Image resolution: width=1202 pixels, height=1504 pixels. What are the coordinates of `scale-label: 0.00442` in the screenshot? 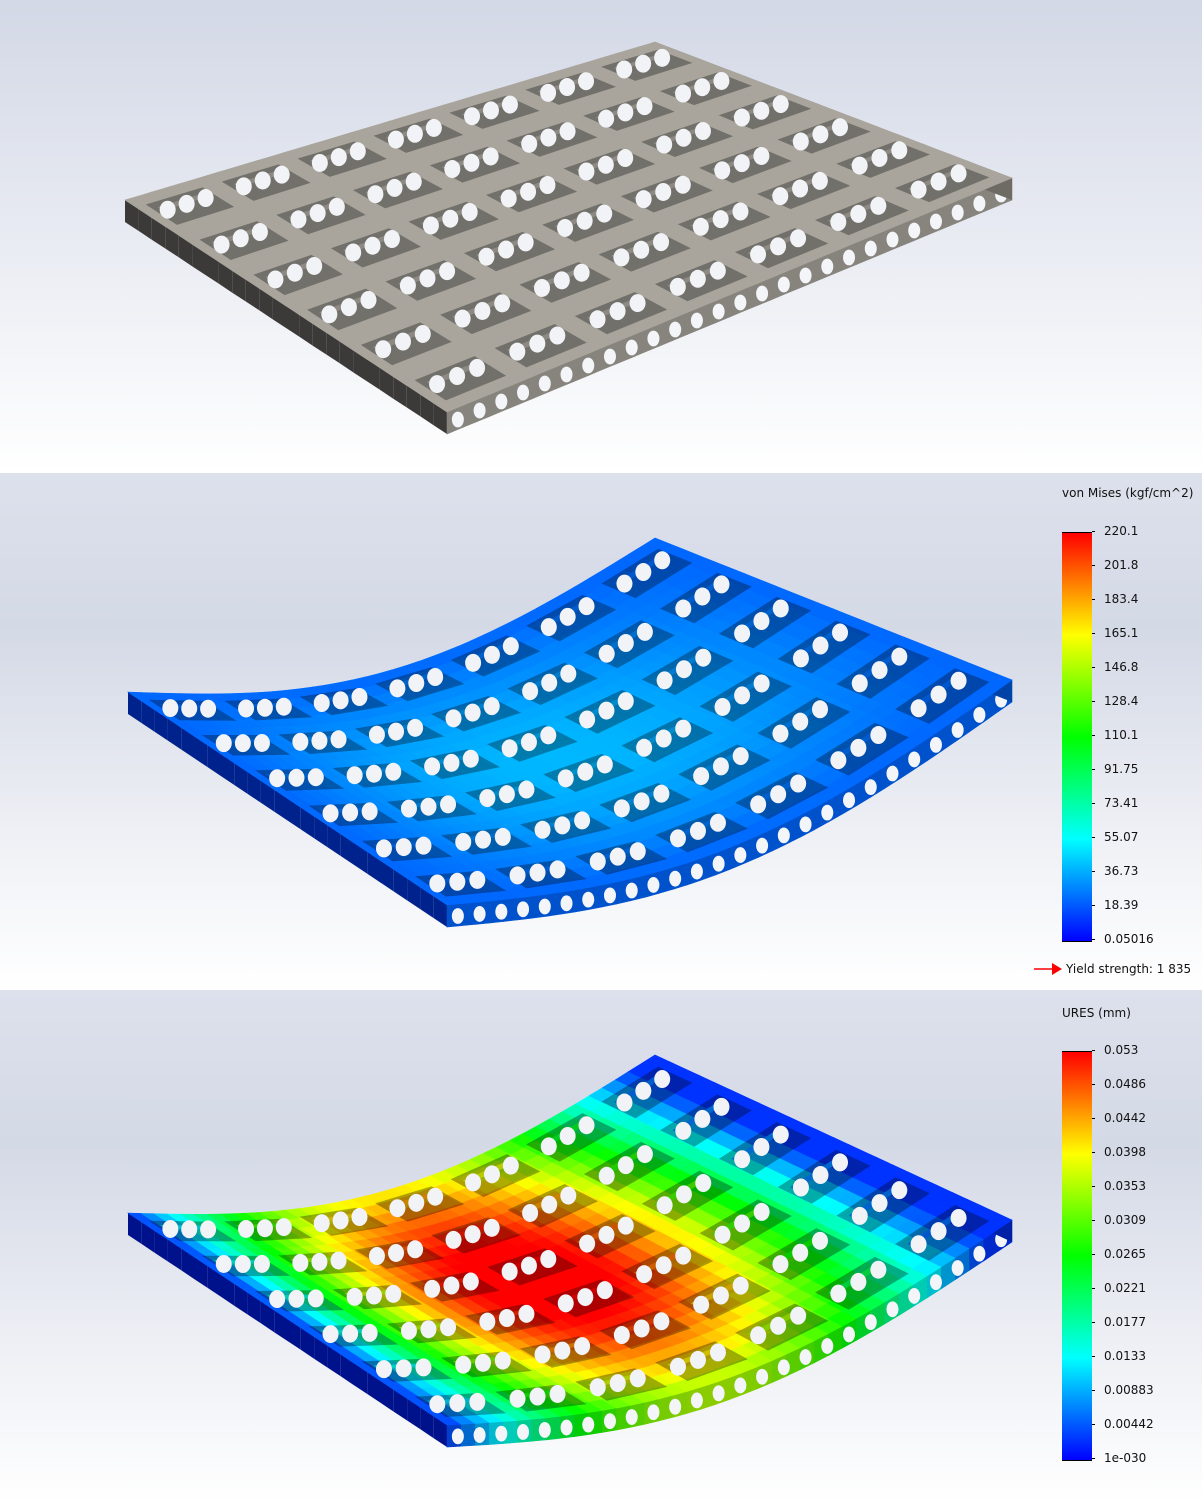 It's located at (1129, 1424).